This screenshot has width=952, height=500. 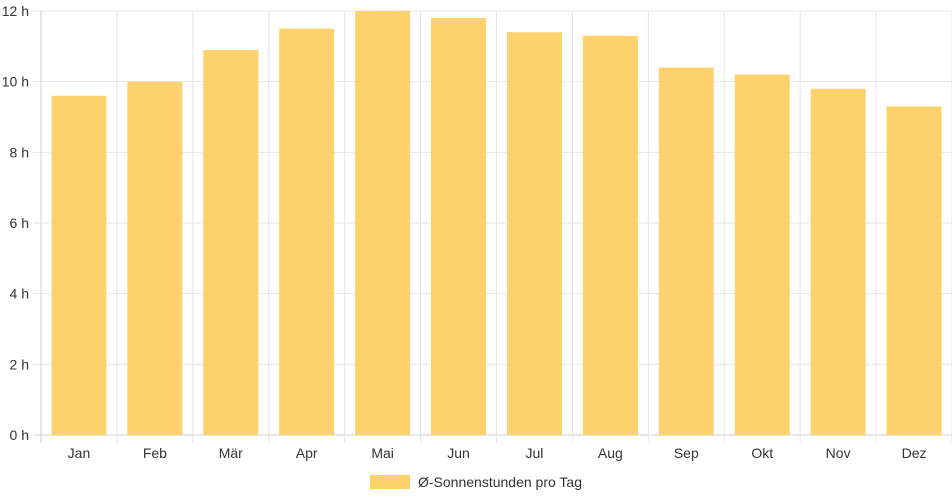 I want to click on x-axis-labels: Jan Feb Mär Apr Mai Jun Jul Aug Sep Okt Nov Dez, so click(x=497, y=453).